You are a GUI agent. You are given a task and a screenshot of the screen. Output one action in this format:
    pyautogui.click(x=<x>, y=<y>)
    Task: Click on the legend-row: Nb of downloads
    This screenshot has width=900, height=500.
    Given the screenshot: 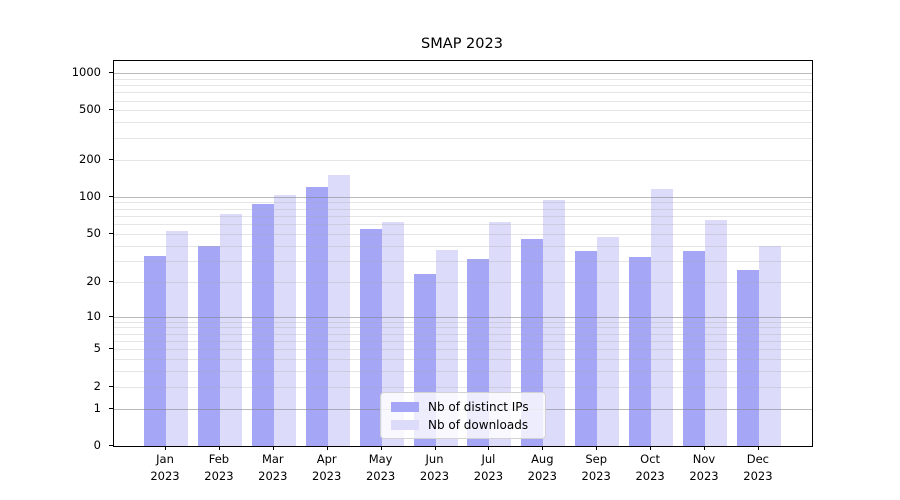 What is the action you would take?
    pyautogui.click(x=468, y=425)
    